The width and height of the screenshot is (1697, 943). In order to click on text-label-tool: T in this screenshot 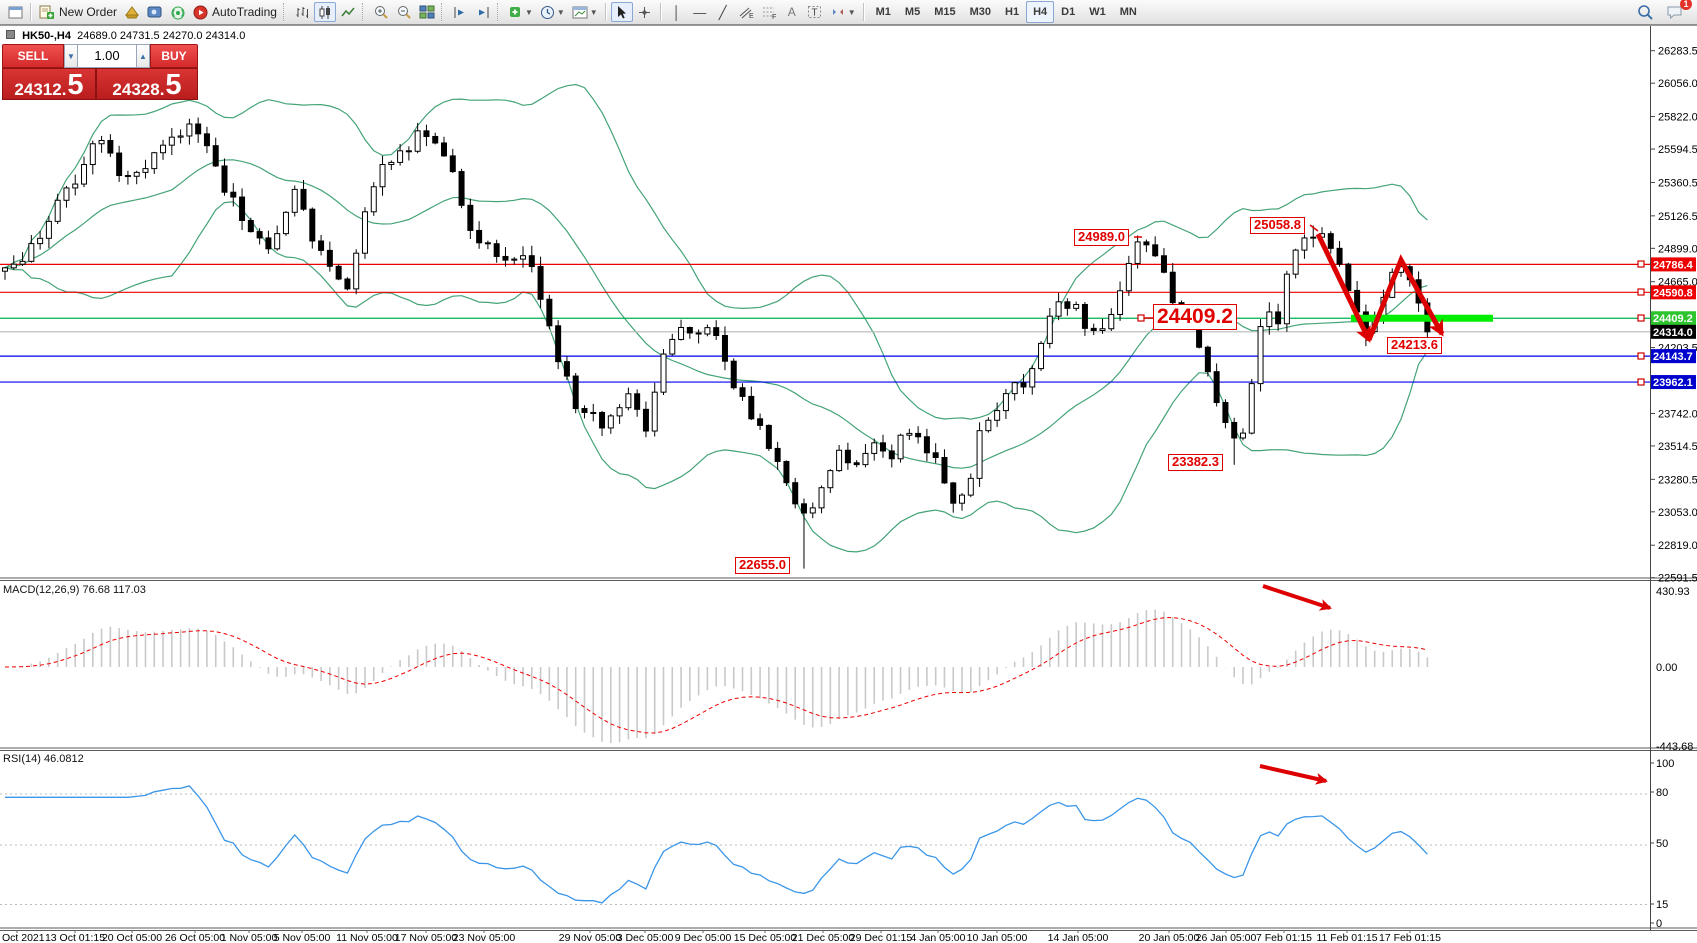, I will do `click(815, 12)`.